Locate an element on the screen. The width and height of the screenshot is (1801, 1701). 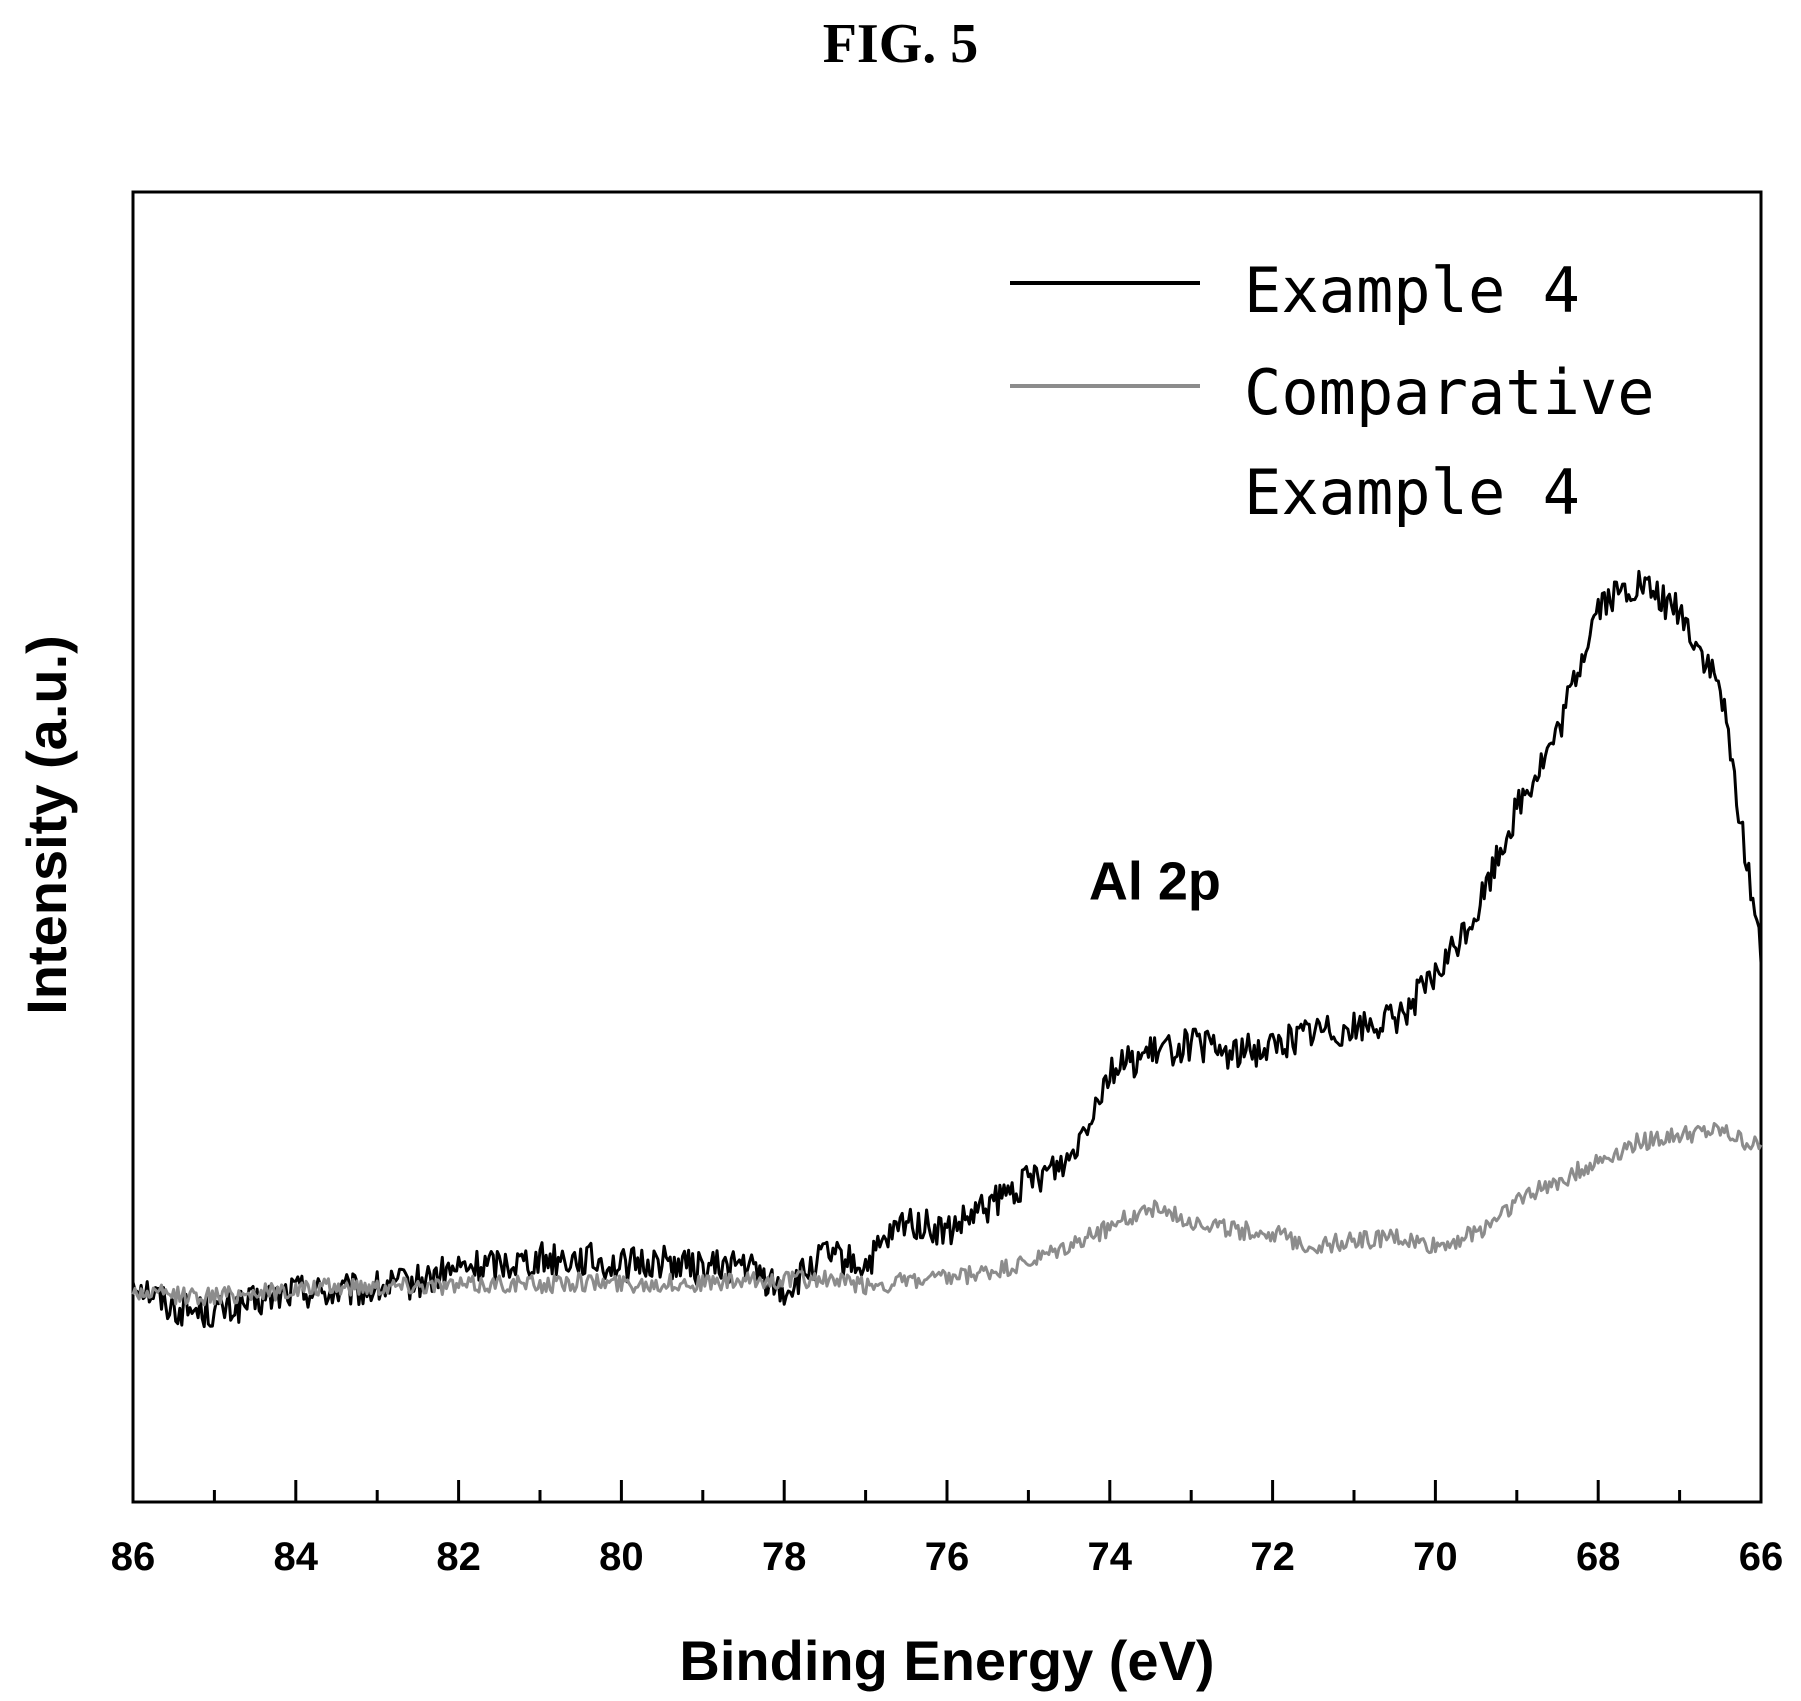
figure-title: FIG. 5 is located at coordinates (900, 44).